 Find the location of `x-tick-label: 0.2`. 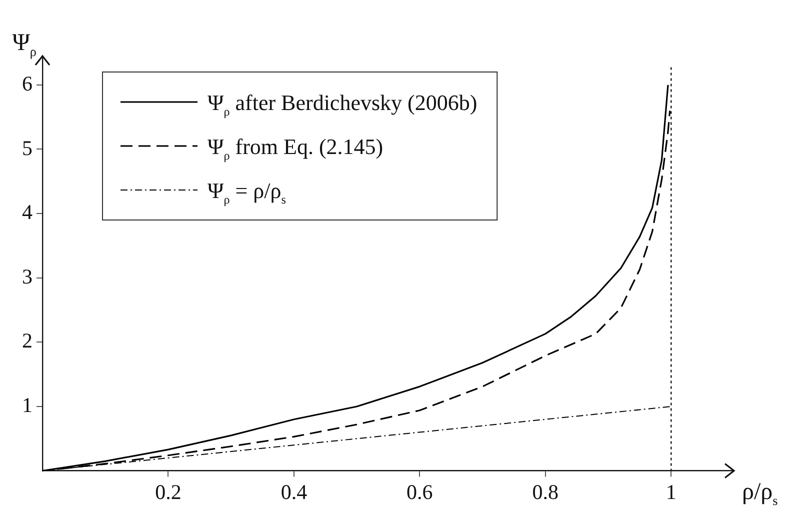

x-tick-label: 0.2 is located at coordinates (168, 492).